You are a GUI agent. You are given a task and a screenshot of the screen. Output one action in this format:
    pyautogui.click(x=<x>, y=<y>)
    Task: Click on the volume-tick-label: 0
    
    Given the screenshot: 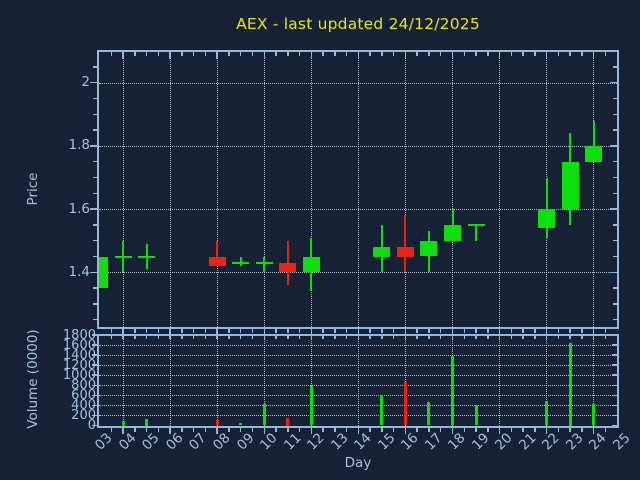 What is the action you would take?
    pyautogui.click(x=91, y=425)
    